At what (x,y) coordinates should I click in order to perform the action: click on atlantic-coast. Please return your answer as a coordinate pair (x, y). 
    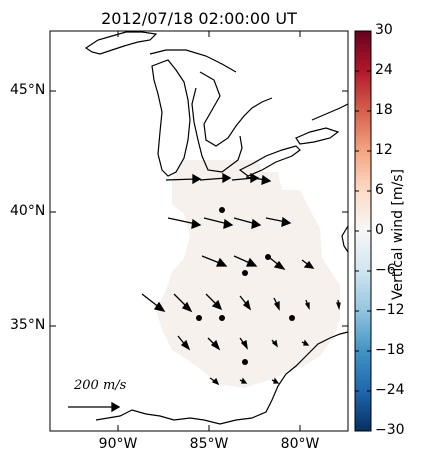
    Looking at the image, I should click on (345, 239).